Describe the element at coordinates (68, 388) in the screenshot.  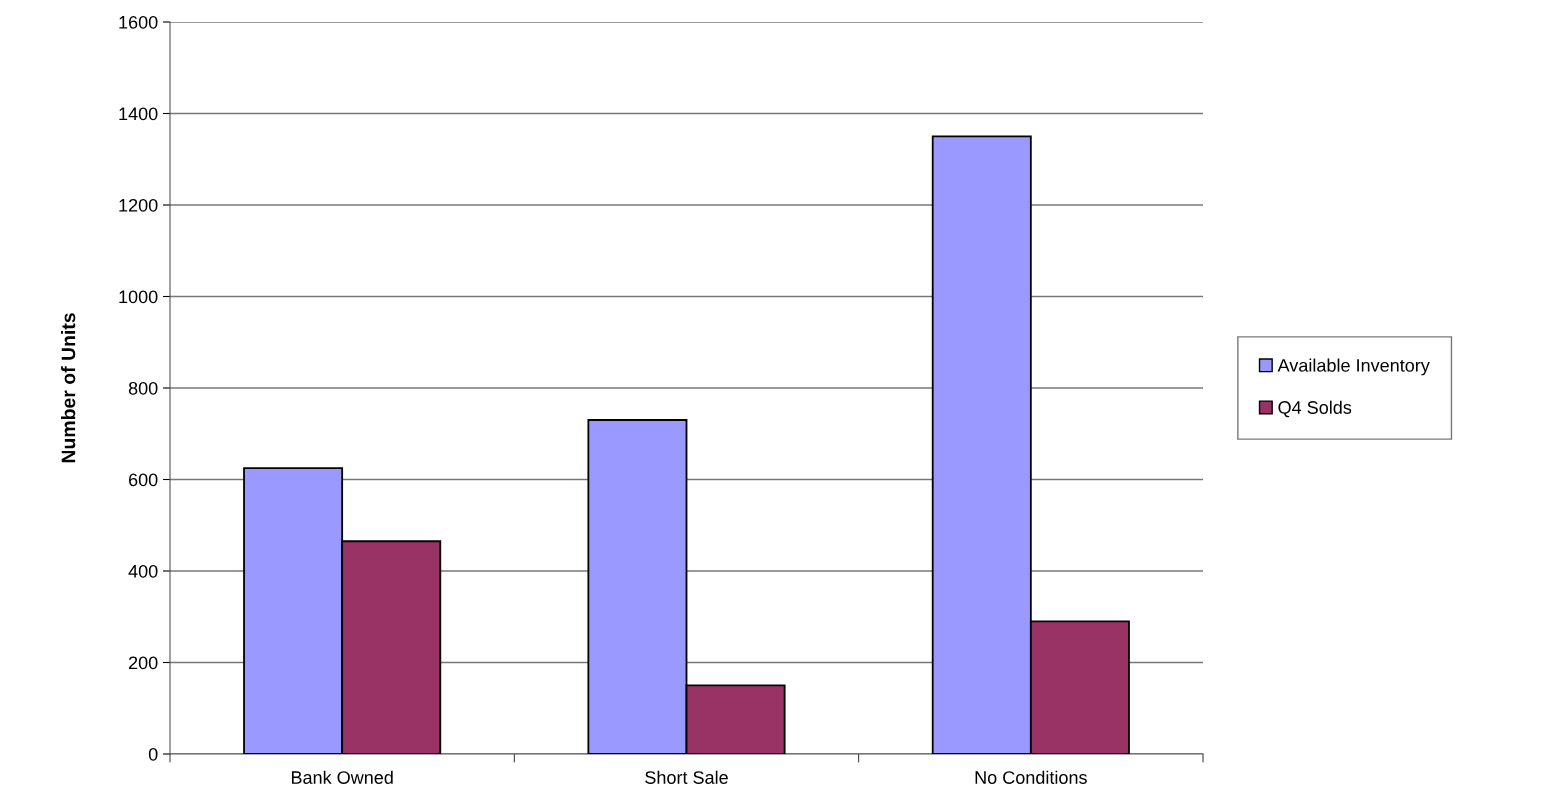
I see `y-axis-title: Number of Units` at that location.